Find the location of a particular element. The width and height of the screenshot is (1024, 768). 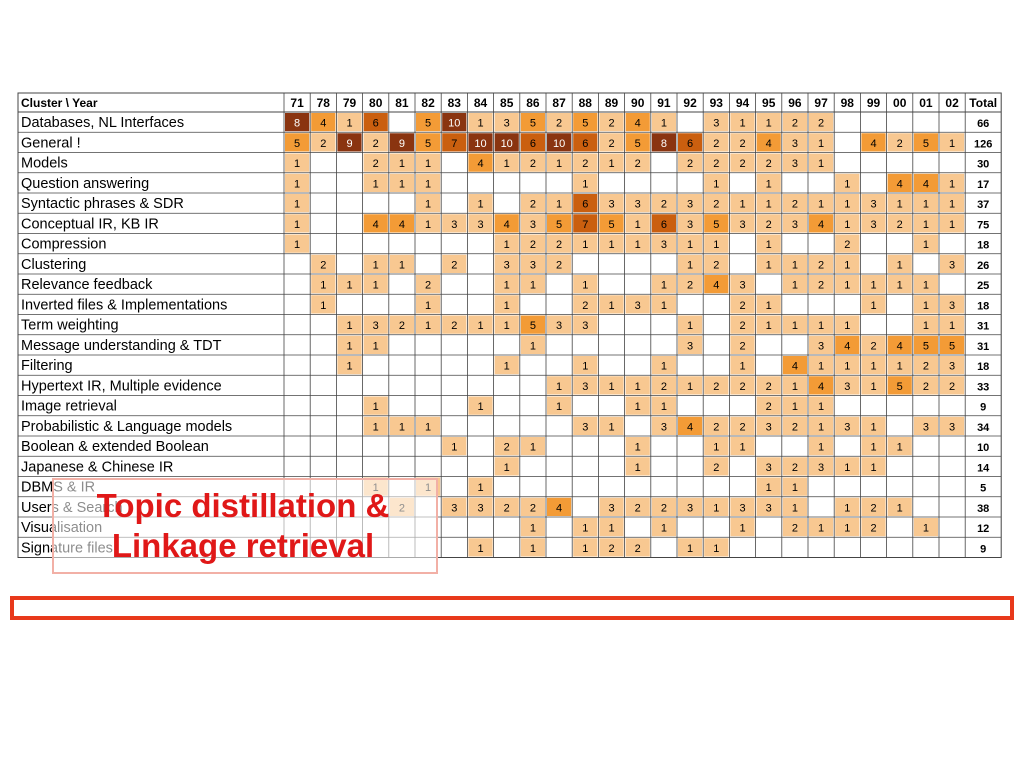

row-label: Term weighting is located at coordinates (70, 326).